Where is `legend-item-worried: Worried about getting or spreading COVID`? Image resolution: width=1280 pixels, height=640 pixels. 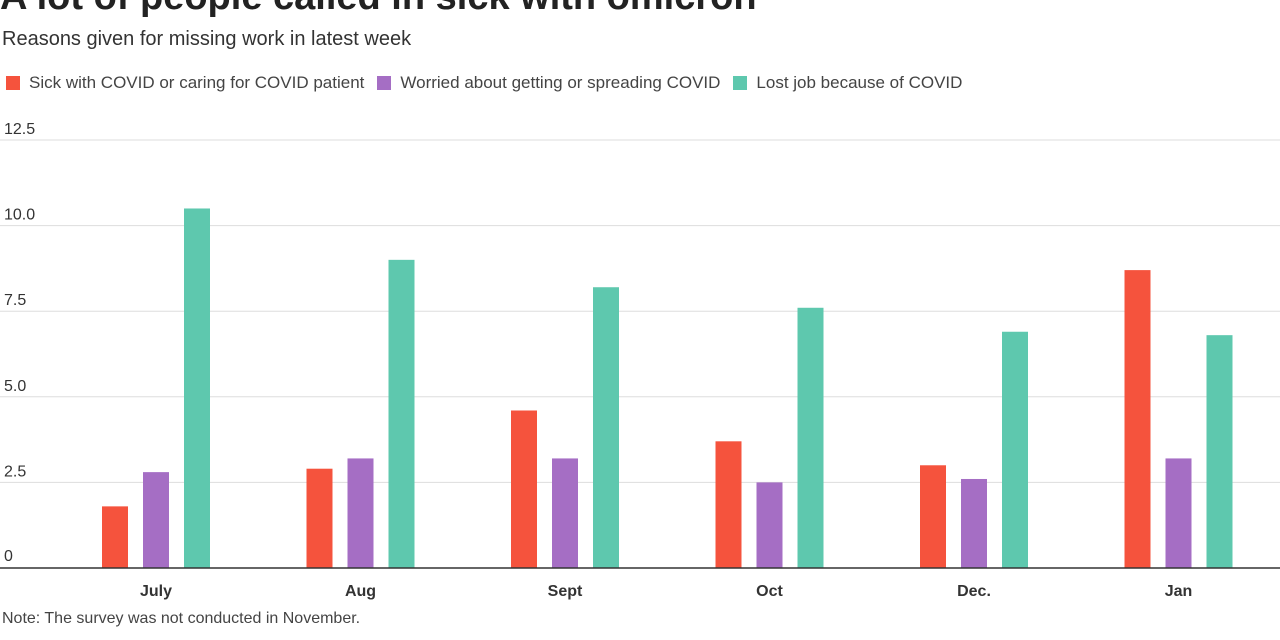
legend-item-worried: Worried about getting or spreading COVID is located at coordinates (548, 83).